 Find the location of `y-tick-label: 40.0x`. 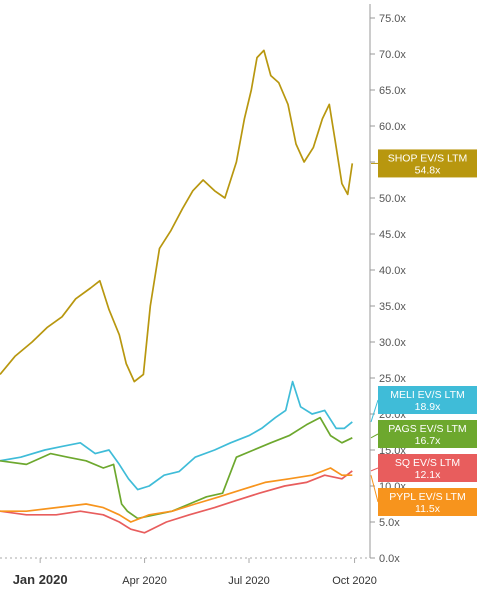

y-tick-label: 40.0x is located at coordinates (392, 271).